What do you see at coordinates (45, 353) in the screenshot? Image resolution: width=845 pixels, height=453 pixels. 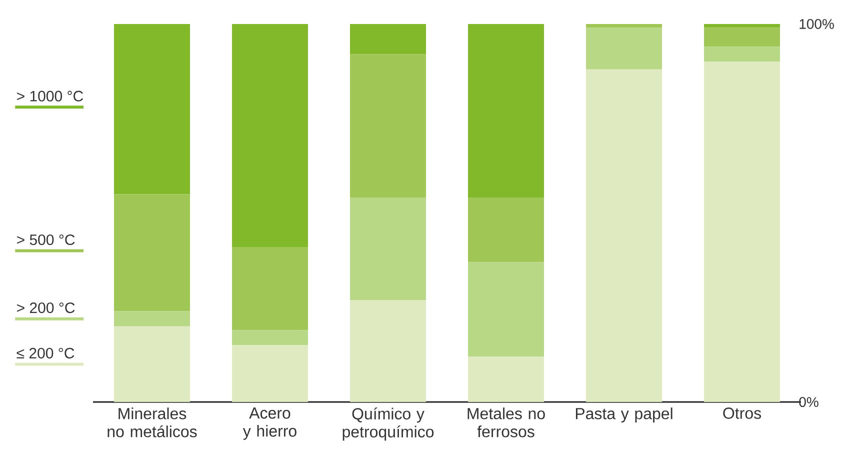 I see `text: ≤ 200 °C` at bounding box center [45, 353].